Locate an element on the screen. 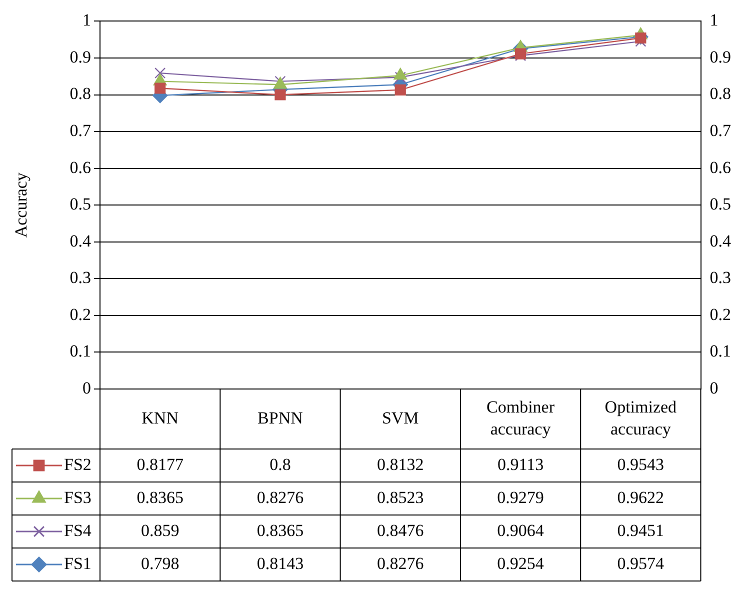 The height and width of the screenshot is (591, 746). y-tick-label: 0.5 is located at coordinates (80, 204).